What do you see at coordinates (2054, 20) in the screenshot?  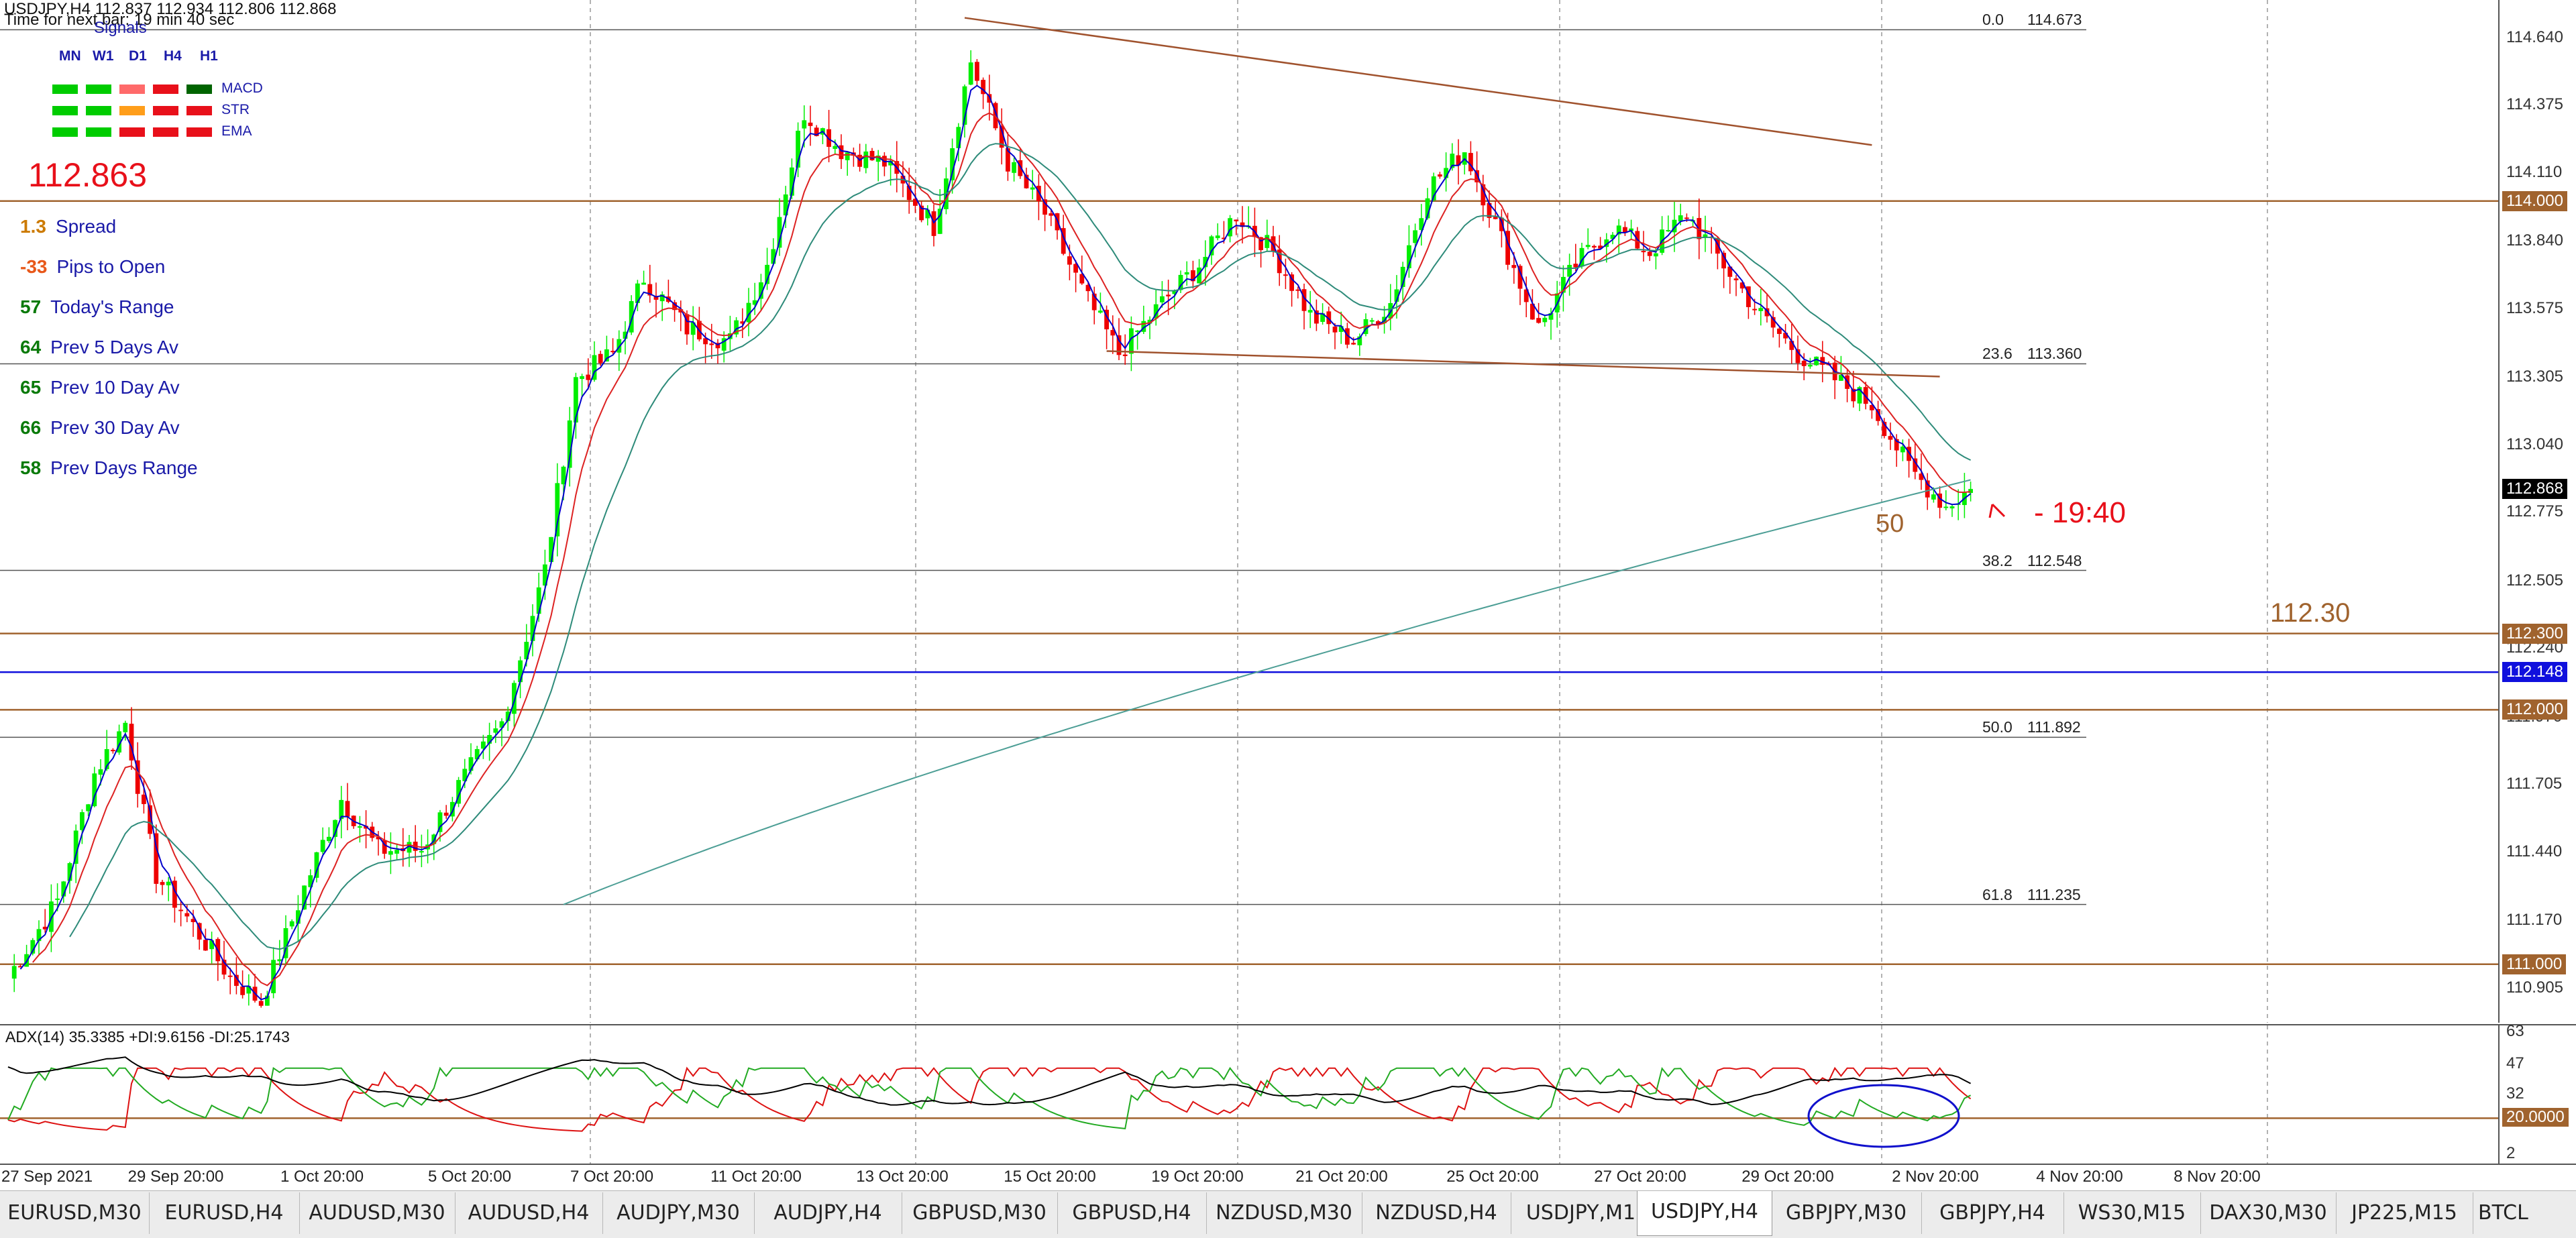 I see `fib-price-label: 114.673` at bounding box center [2054, 20].